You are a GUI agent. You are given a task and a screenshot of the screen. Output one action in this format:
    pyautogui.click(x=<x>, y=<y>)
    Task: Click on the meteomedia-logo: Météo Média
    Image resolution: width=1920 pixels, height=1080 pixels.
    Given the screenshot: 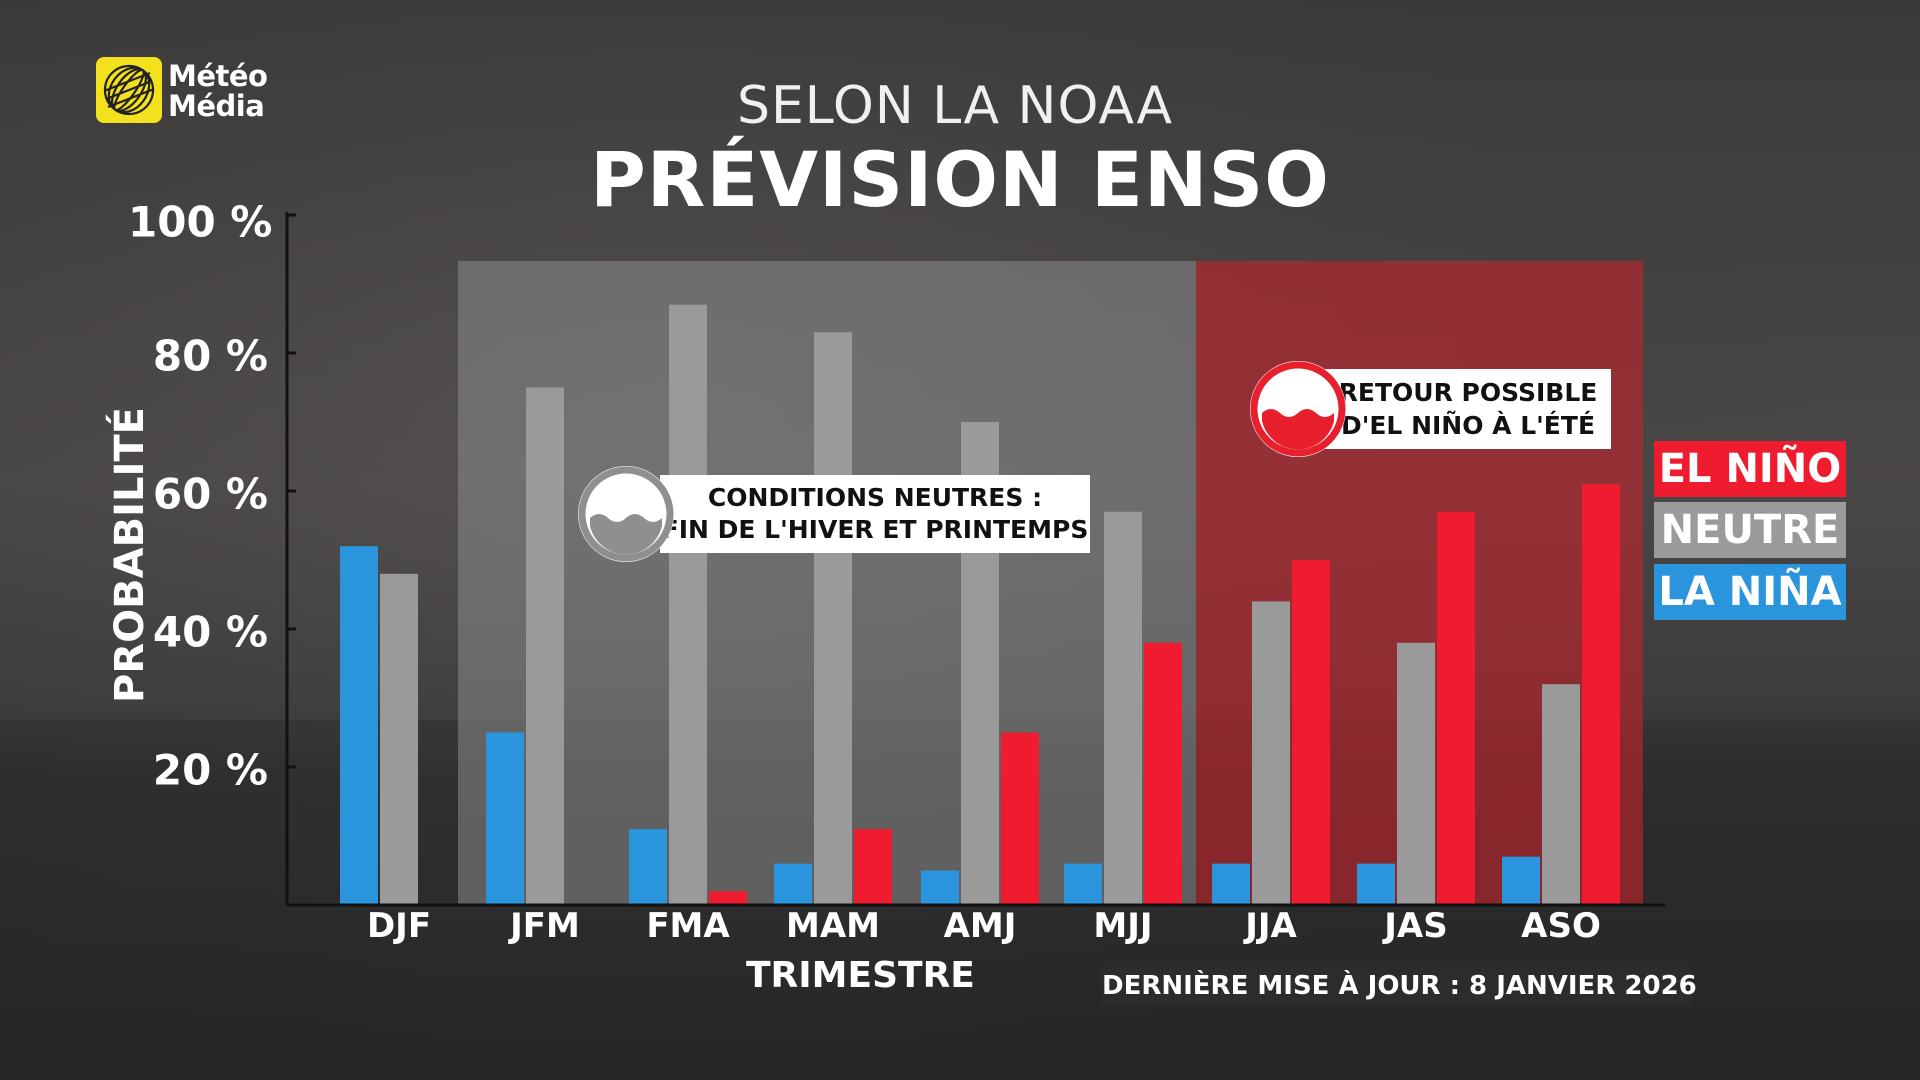 What is the action you would take?
    pyautogui.click(x=196, y=92)
    